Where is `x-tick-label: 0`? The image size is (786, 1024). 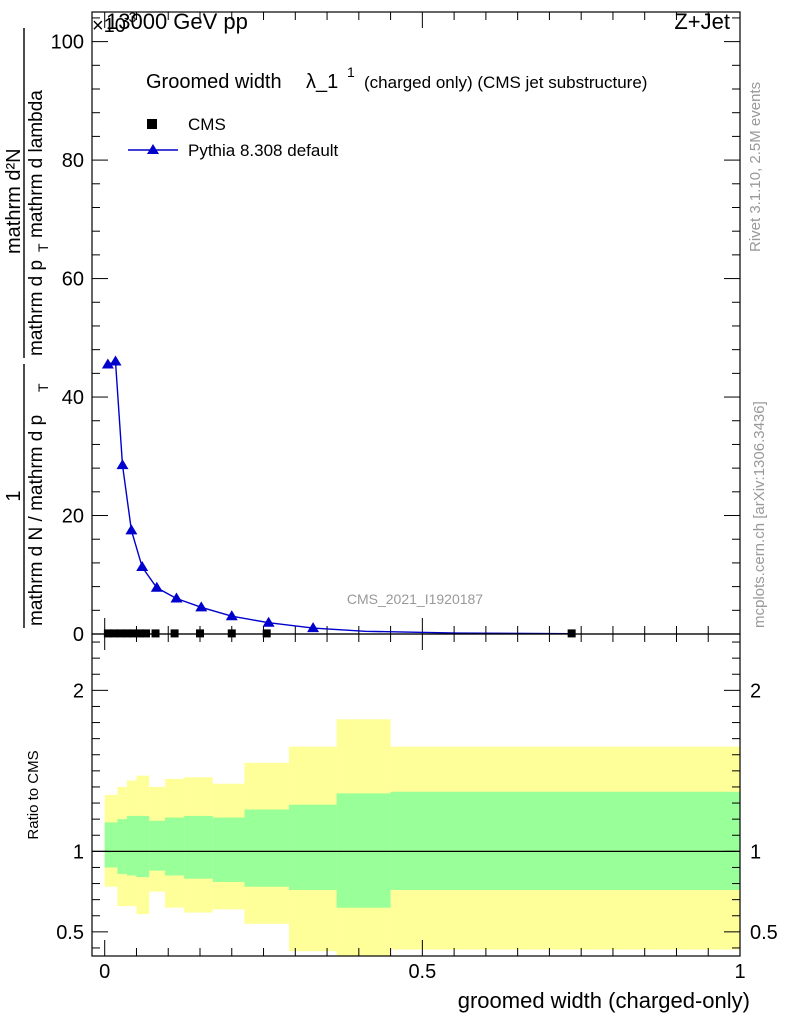 x-tick-label: 0 is located at coordinates (104, 972).